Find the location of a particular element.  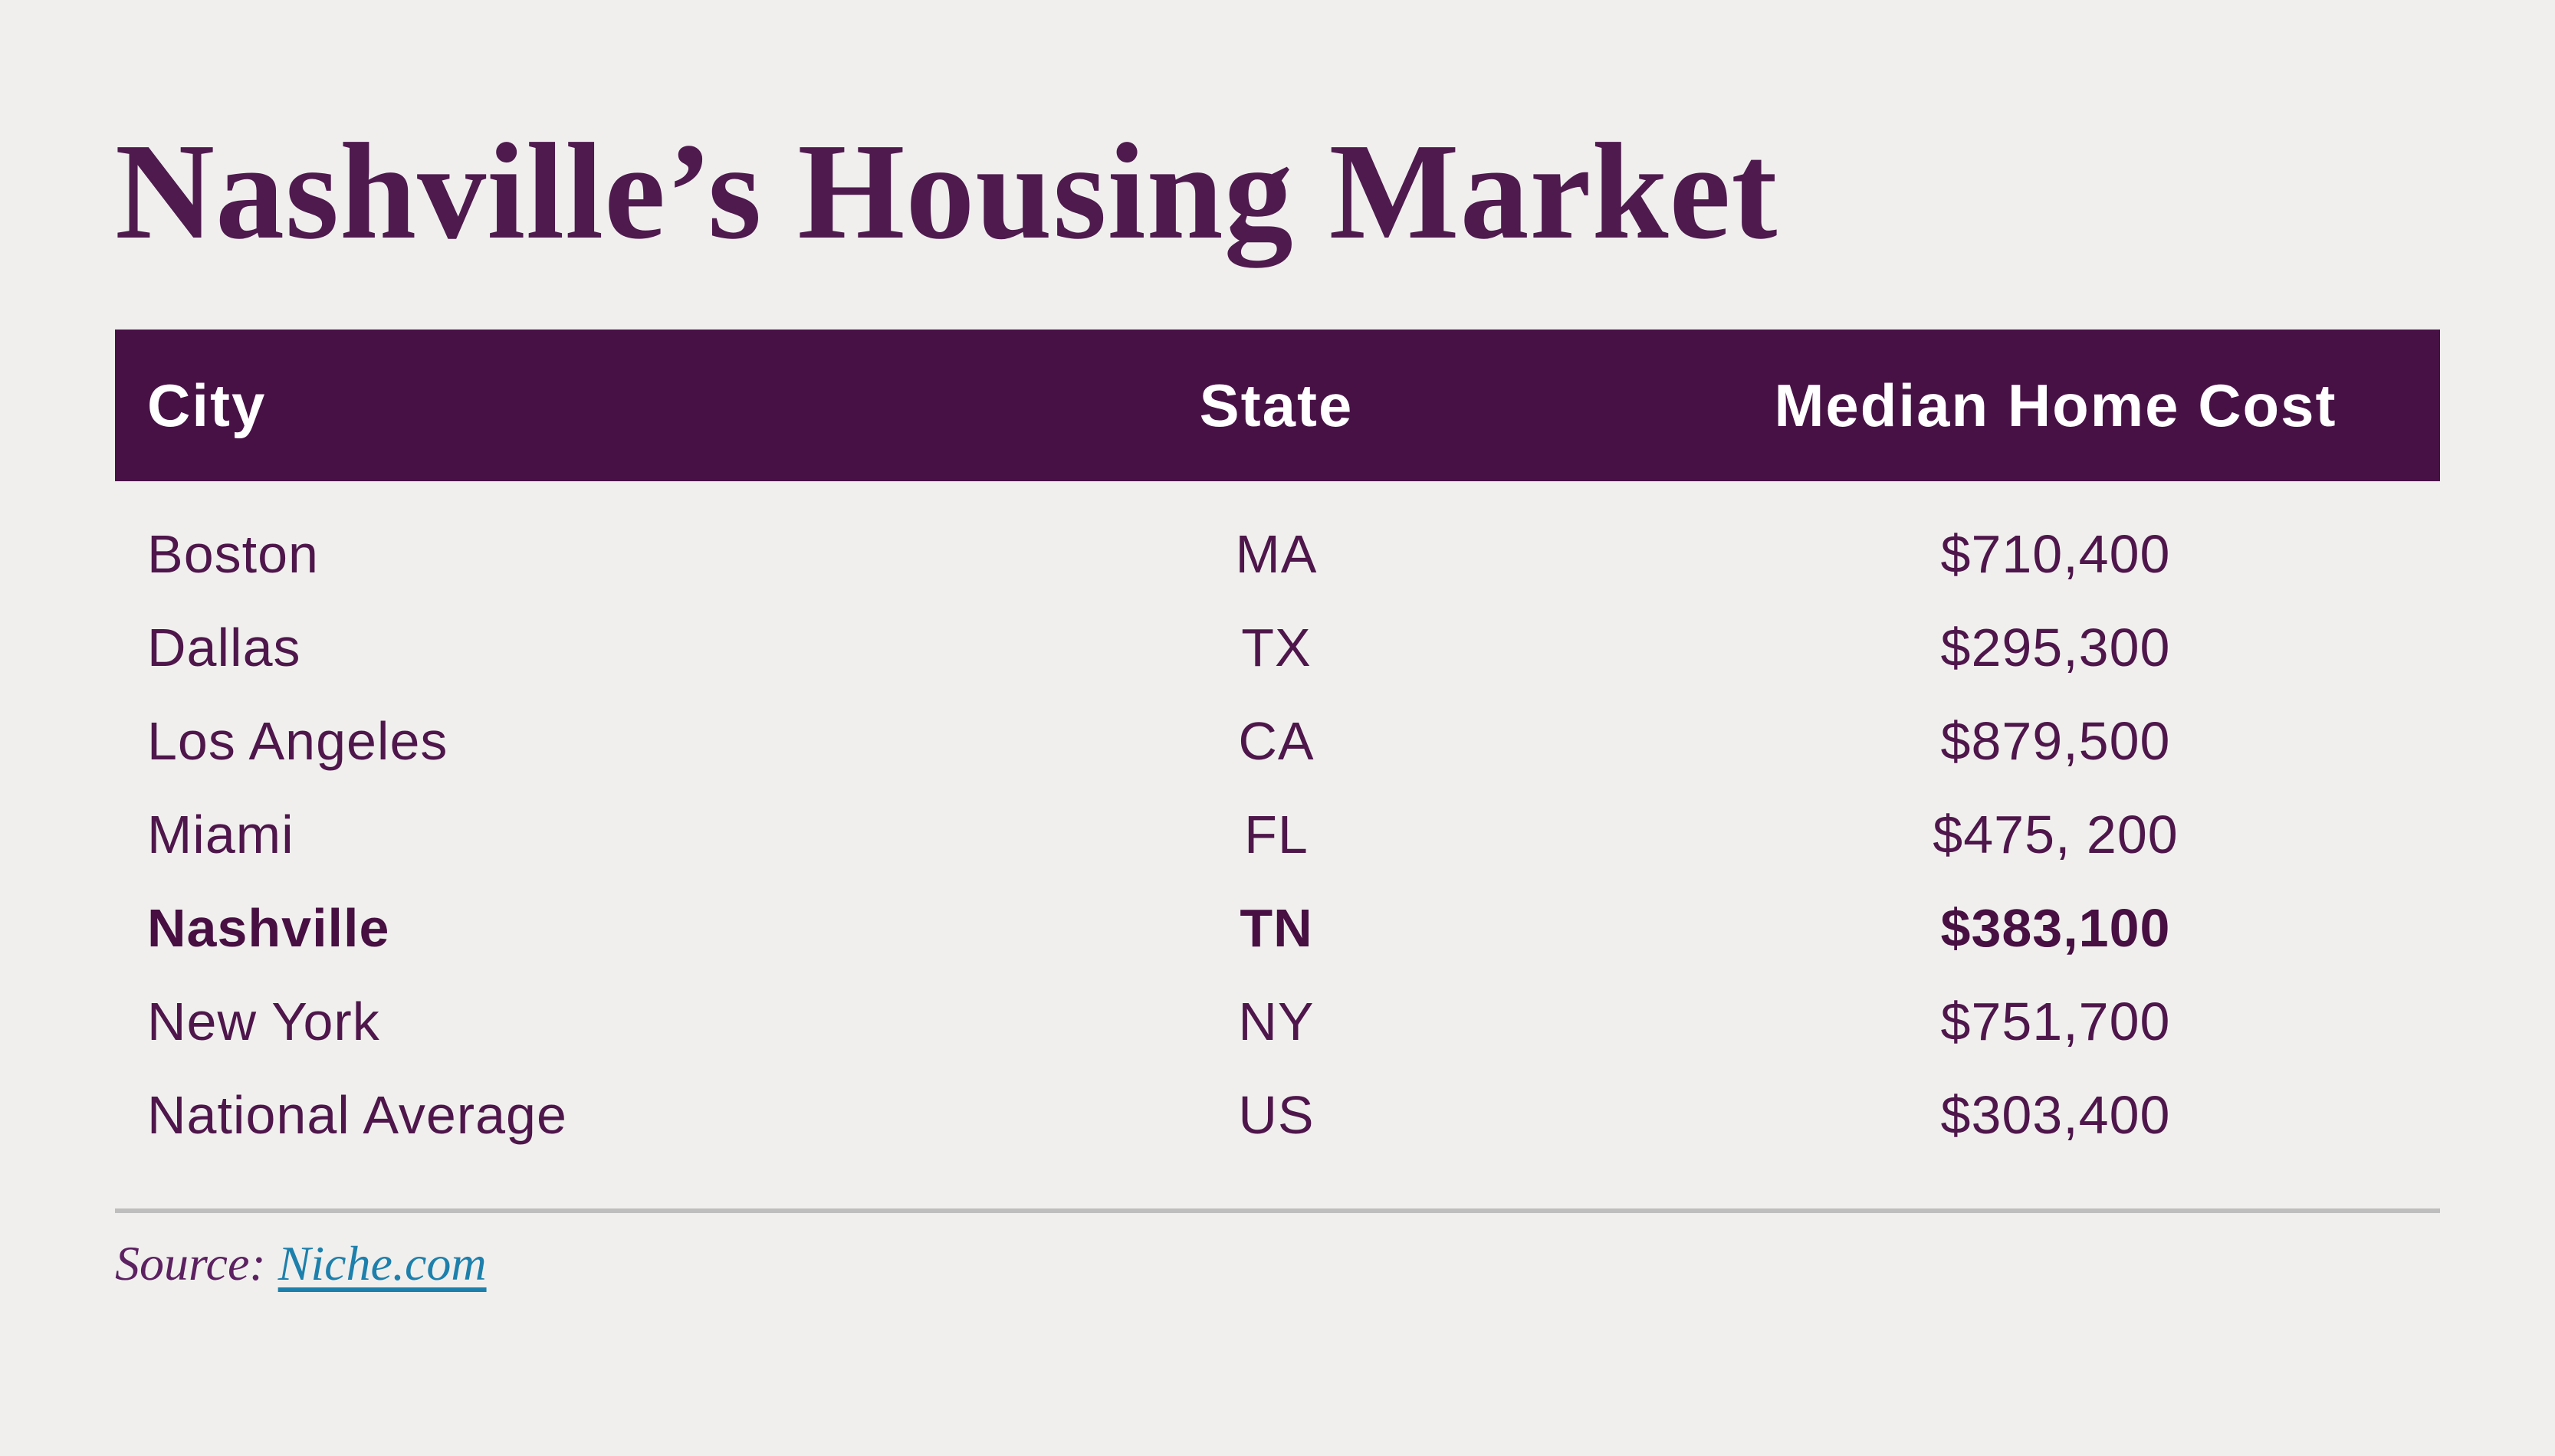

cell-cost: $475, 200 is located at coordinates (2056, 834).